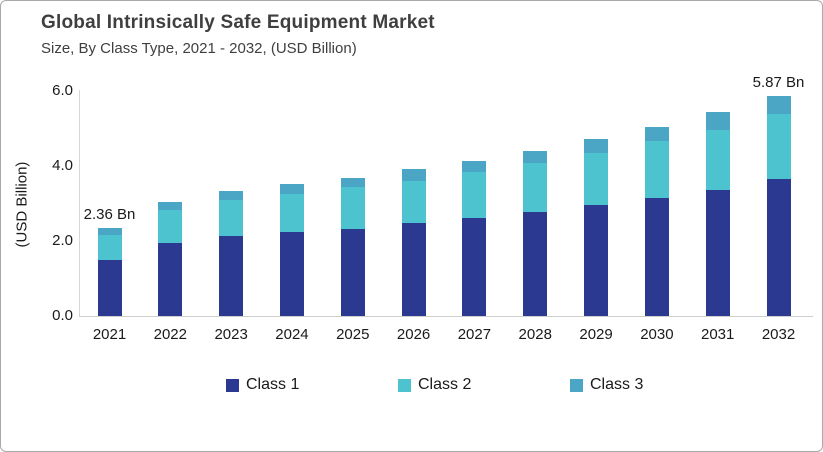 Image resolution: width=823 pixels, height=452 pixels. What do you see at coordinates (291, 189) in the screenshot?
I see `bar-2024-class3-segment` at bounding box center [291, 189].